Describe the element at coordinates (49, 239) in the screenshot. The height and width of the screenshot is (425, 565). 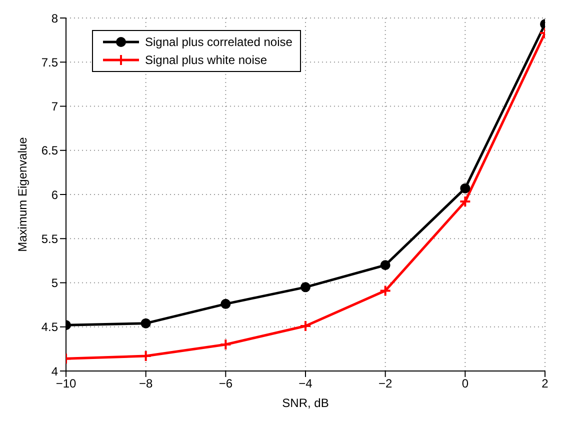
I see `y-tick-label: 5.5` at that location.